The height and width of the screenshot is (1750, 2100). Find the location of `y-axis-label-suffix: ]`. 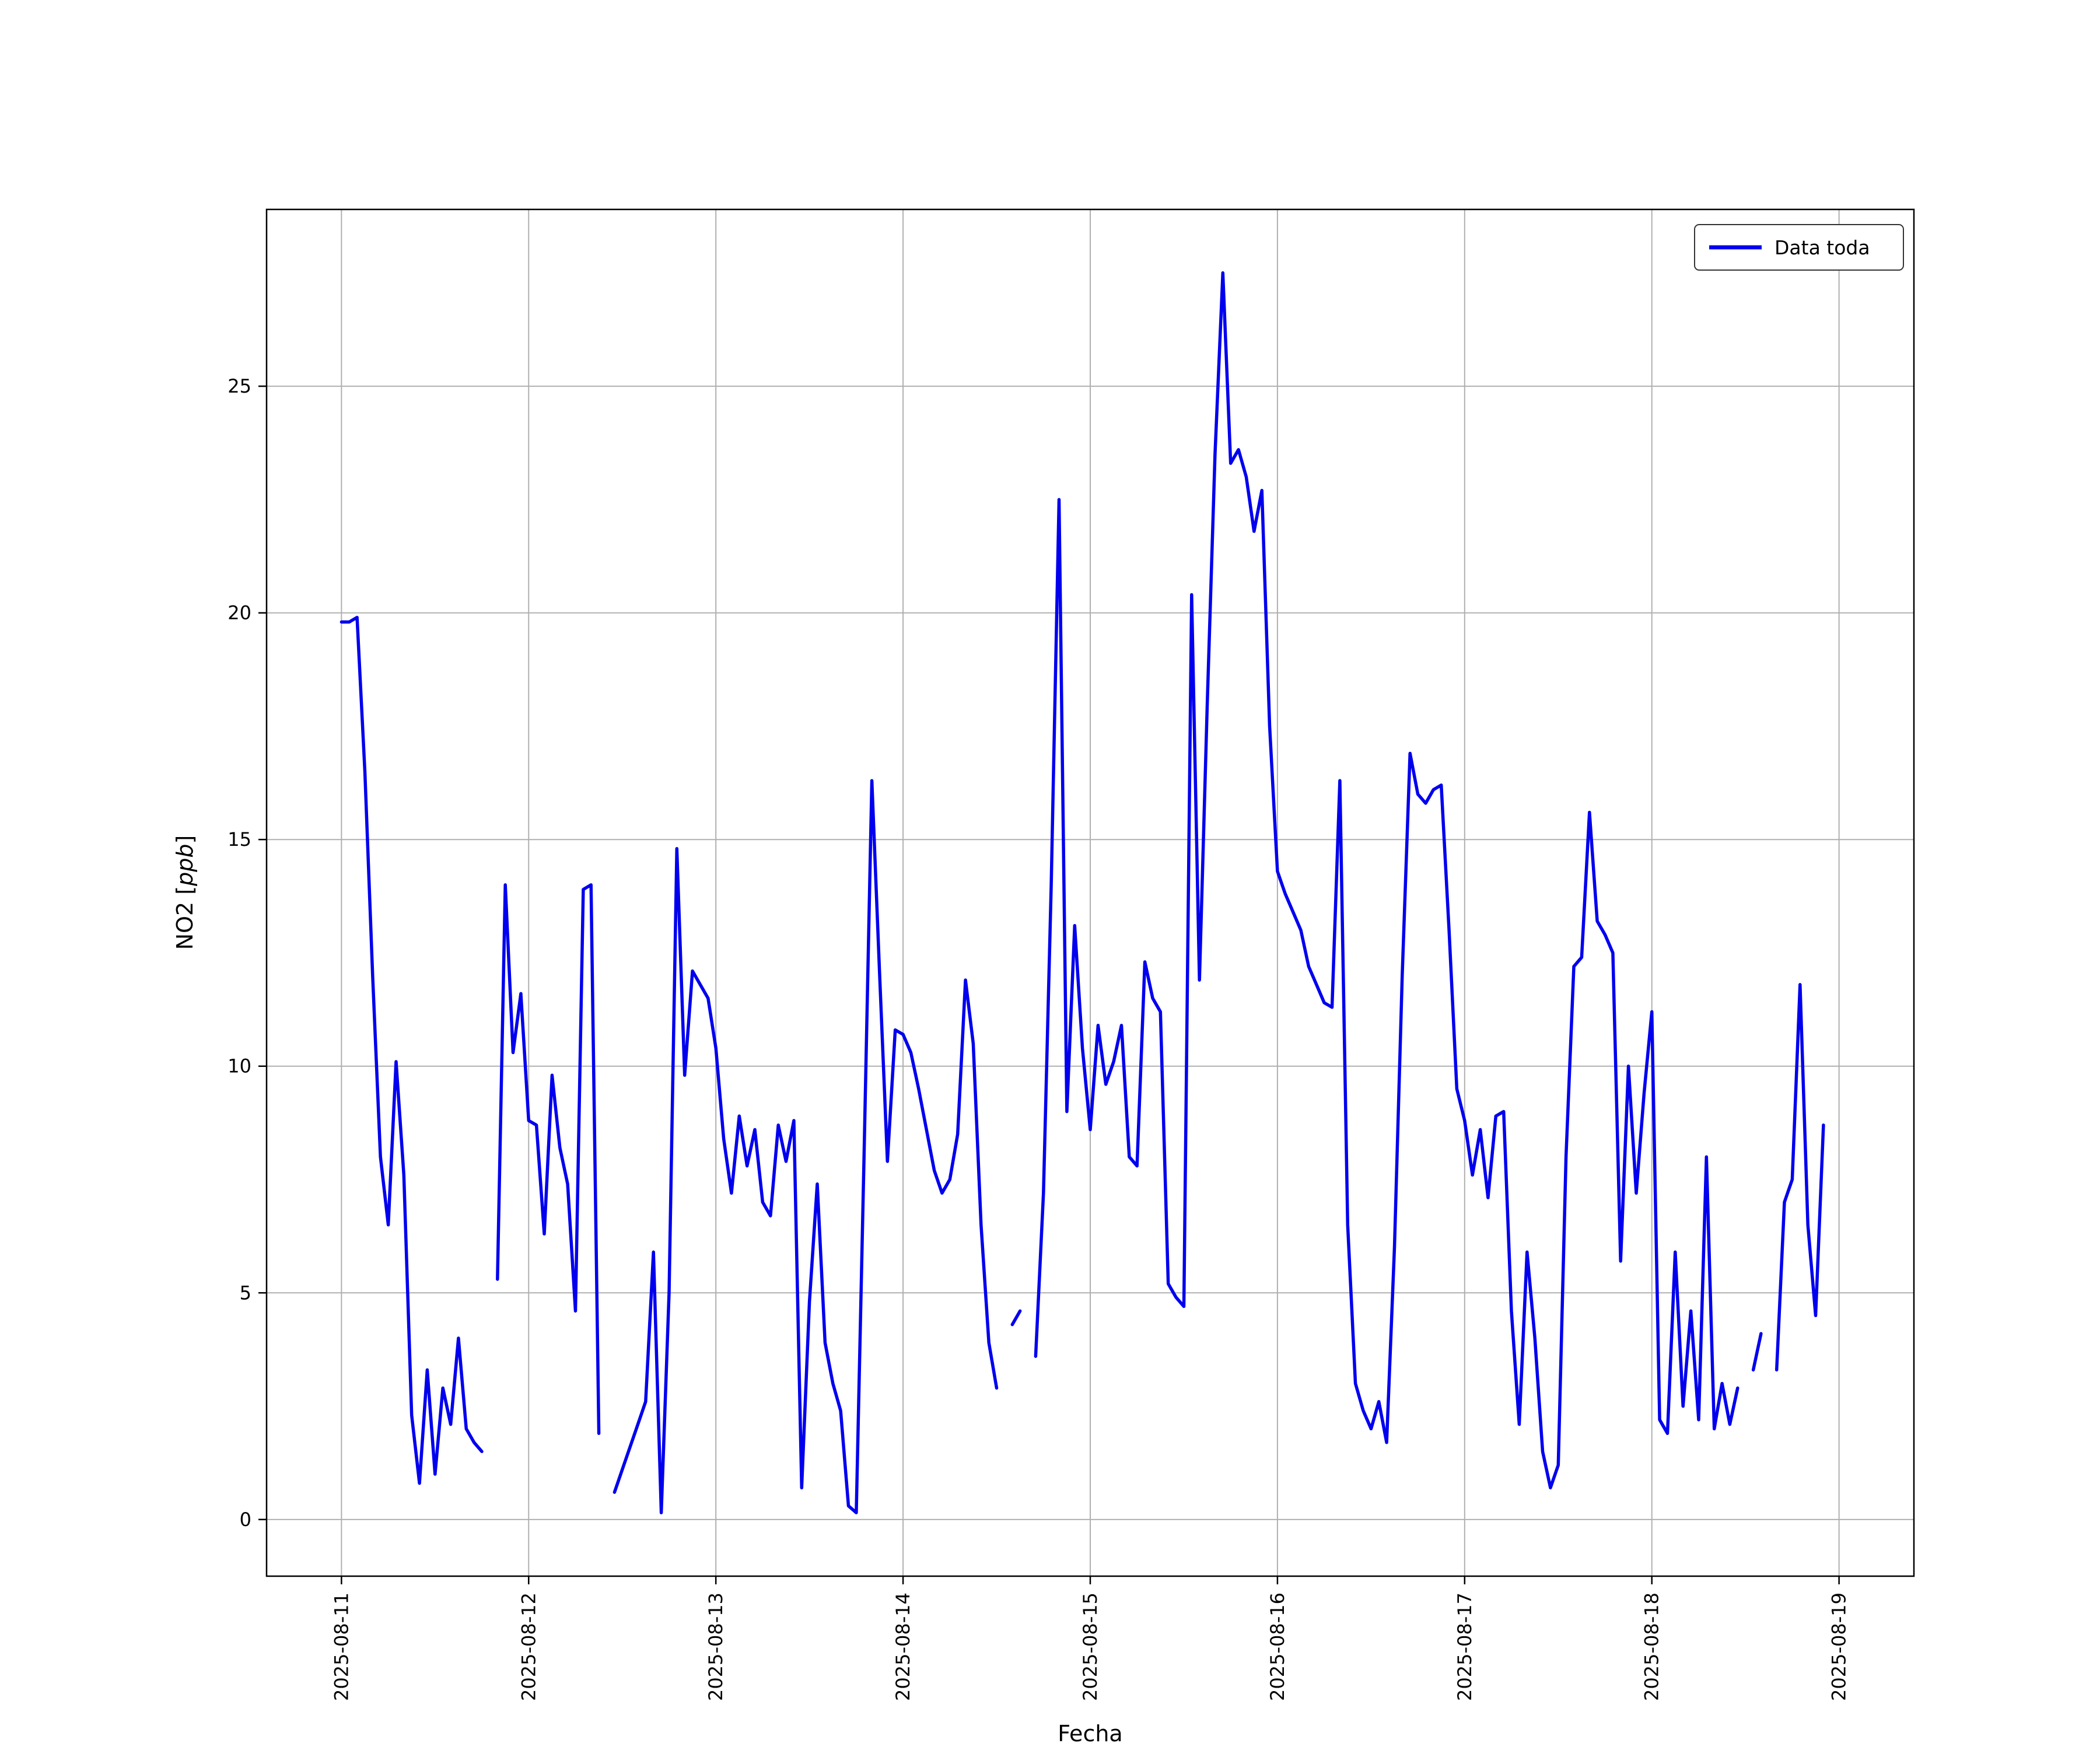

y-axis-label-suffix: ] is located at coordinates (185, 839).